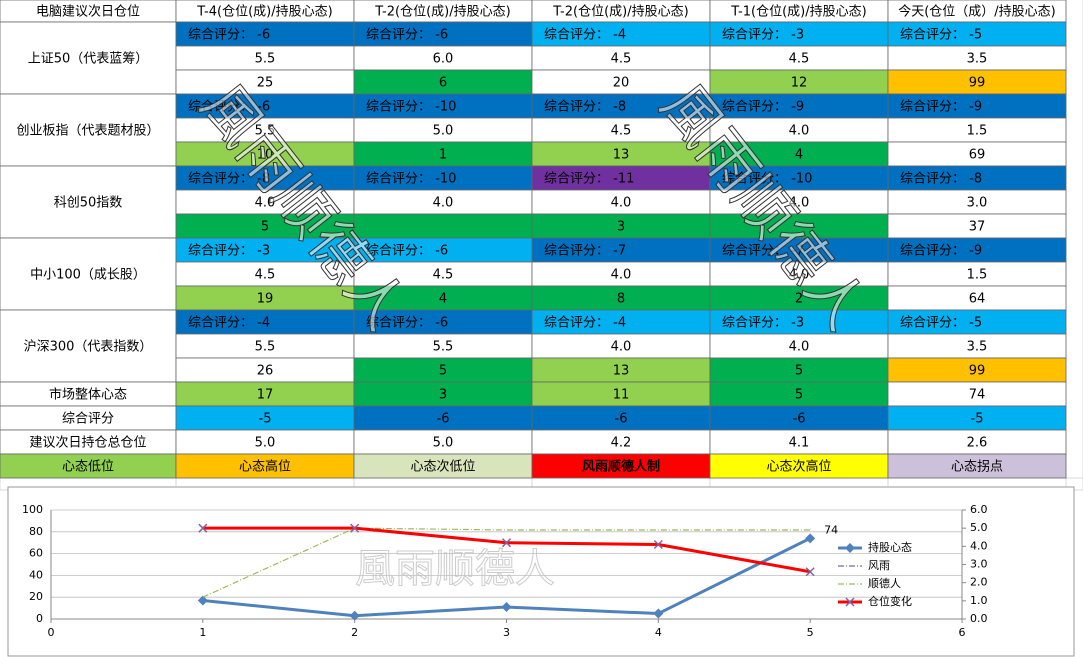  Describe the element at coordinates (88, 12) in the screenshot. I see `header: 电脑建议次日仓位` at that location.